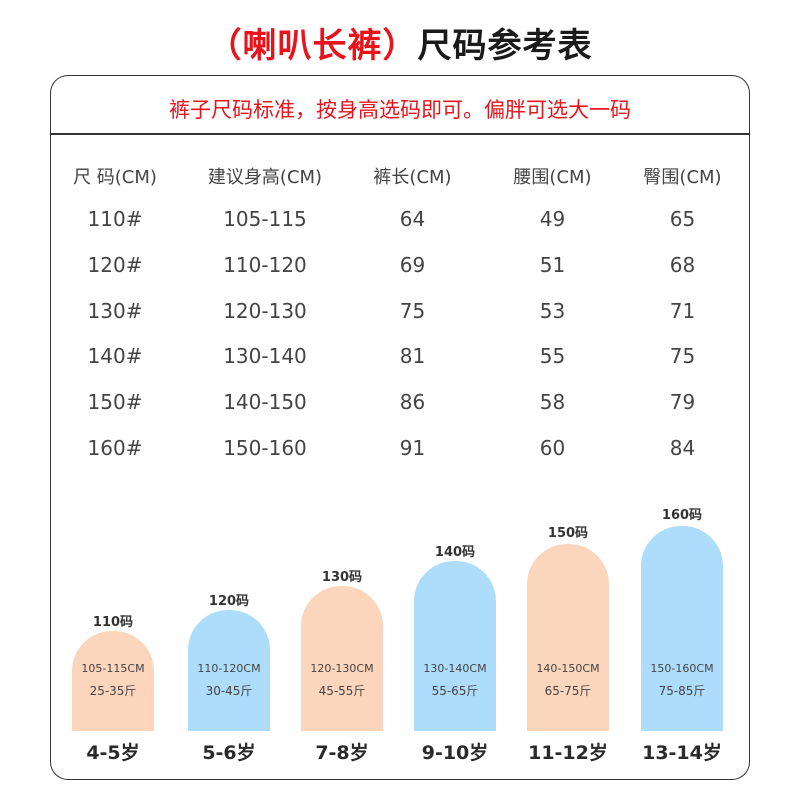 The image size is (800, 800). I want to click on cell-size: 130#, so click(115, 311).